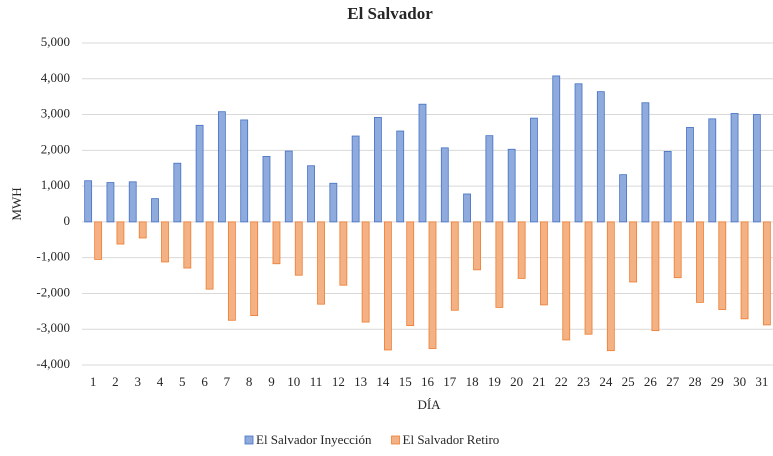  Describe the element at coordinates (55, 184) in the screenshot. I see `y-tick-label: 1,000` at that location.